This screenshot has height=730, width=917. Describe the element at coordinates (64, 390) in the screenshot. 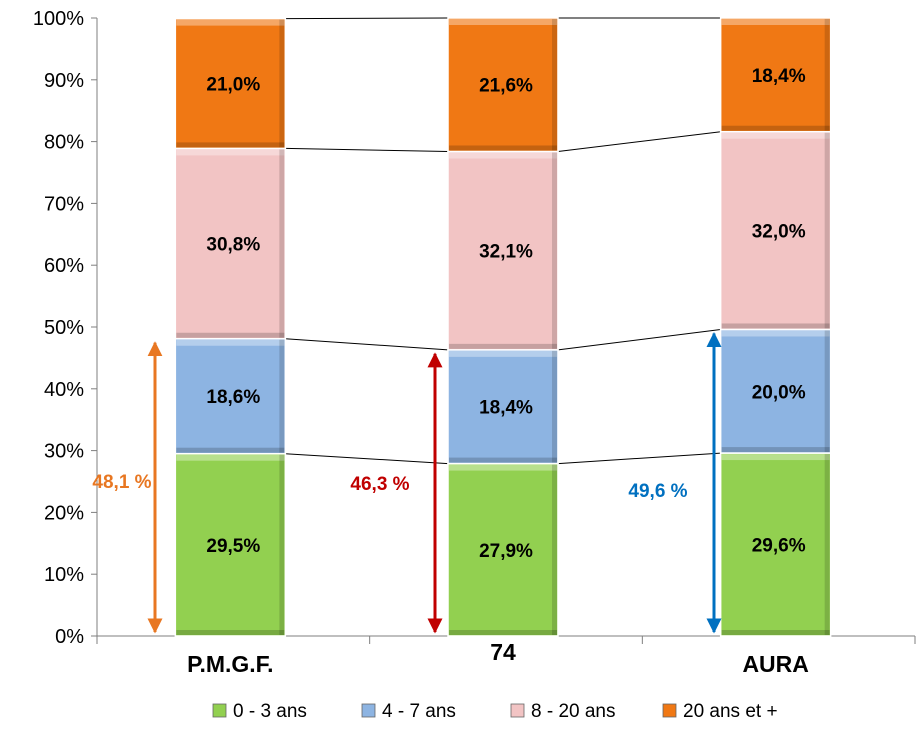

I see `y-tick-label: 40%` at that location.